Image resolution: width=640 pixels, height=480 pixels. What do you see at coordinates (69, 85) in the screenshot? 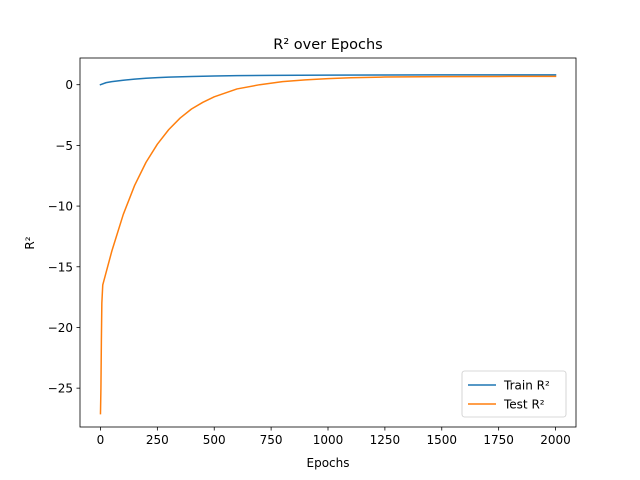
I see `y-tick-label-0: 0` at bounding box center [69, 85].